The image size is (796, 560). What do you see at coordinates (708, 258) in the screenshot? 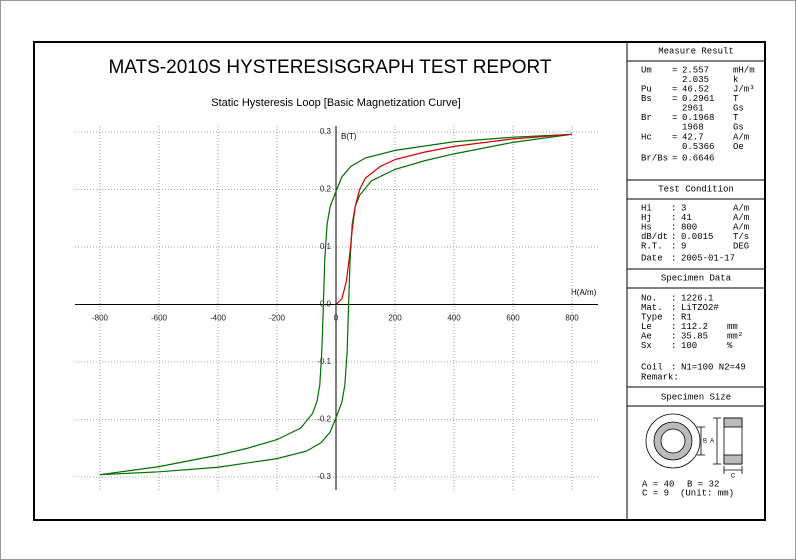
I see `row-value: 2005-01-17` at bounding box center [708, 258].